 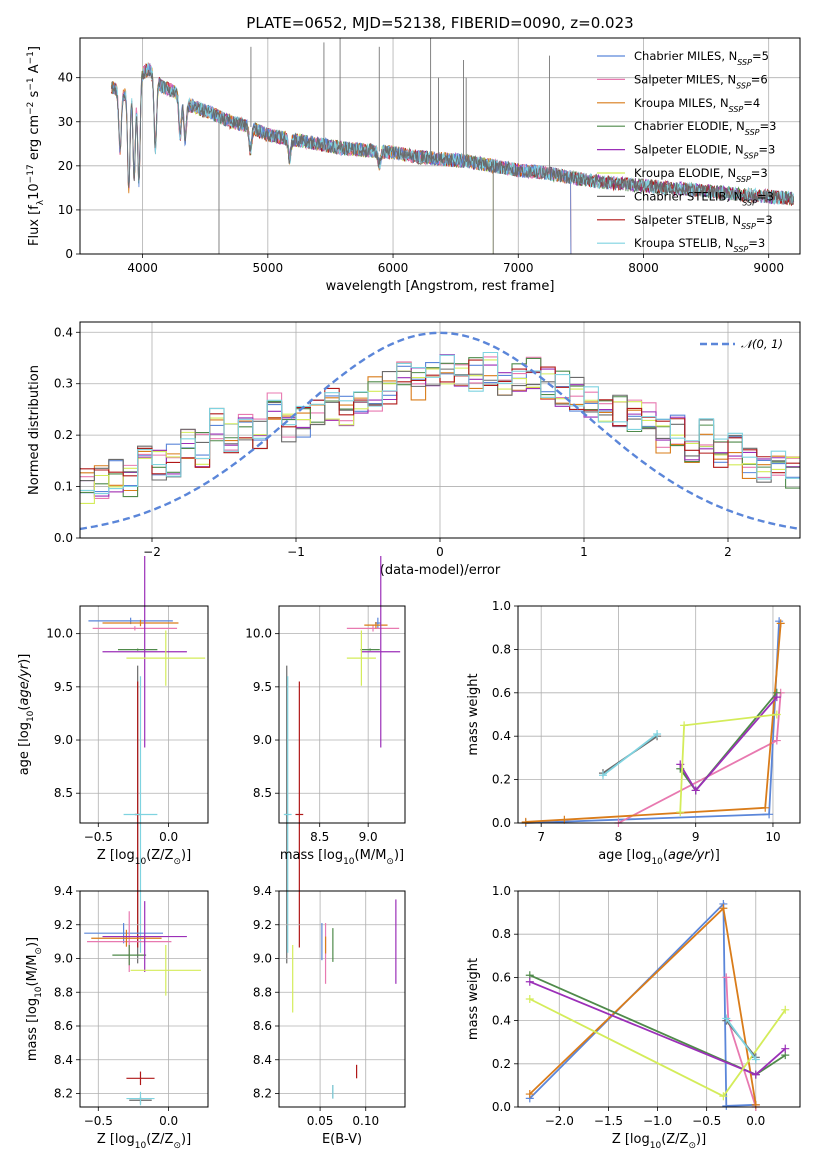 What do you see at coordinates (652, 722) in the screenshot?
I see `line-chabrier-miles` at bounding box center [652, 722].